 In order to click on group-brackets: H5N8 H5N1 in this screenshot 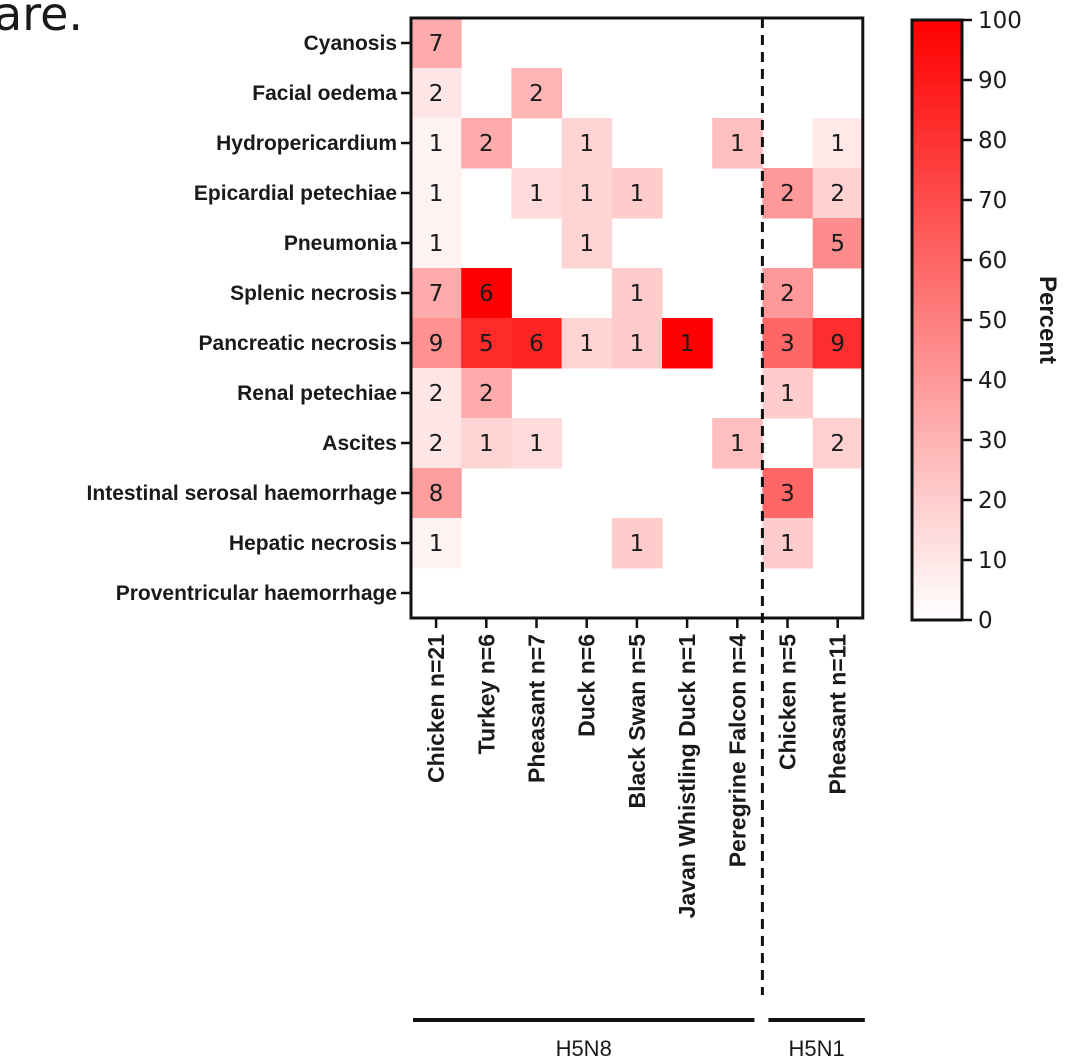, I will do `click(639, 1039)`.